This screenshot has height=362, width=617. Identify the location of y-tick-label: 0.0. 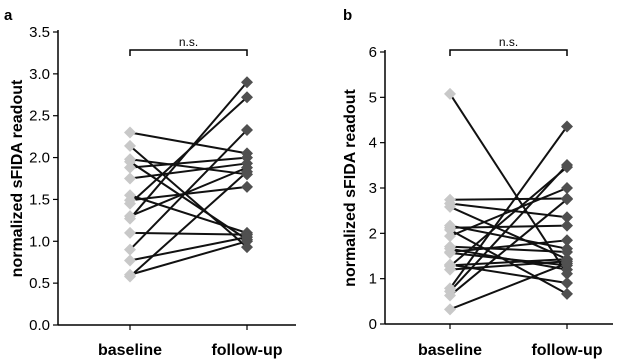
(39, 325).